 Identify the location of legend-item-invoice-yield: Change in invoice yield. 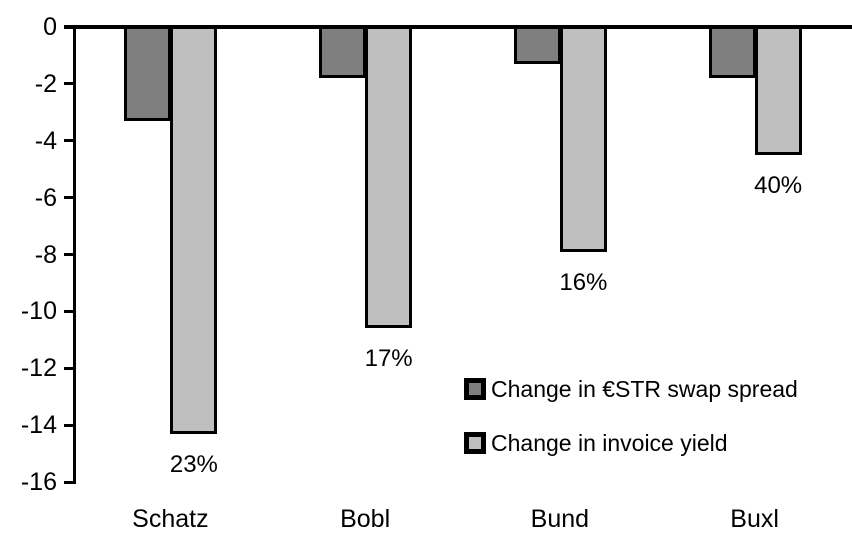
(596, 443).